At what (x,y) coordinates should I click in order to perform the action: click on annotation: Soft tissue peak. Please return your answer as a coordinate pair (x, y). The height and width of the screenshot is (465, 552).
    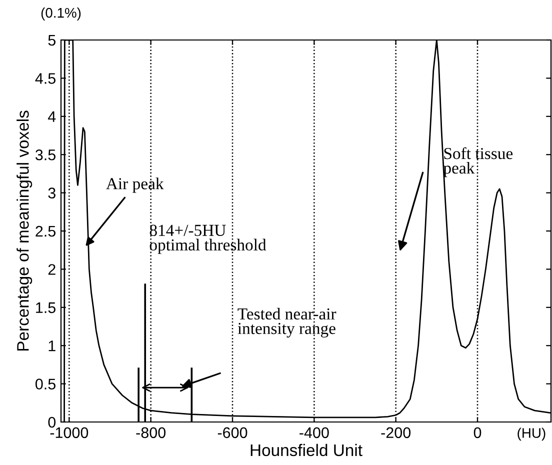
    Looking at the image, I should click on (478, 162).